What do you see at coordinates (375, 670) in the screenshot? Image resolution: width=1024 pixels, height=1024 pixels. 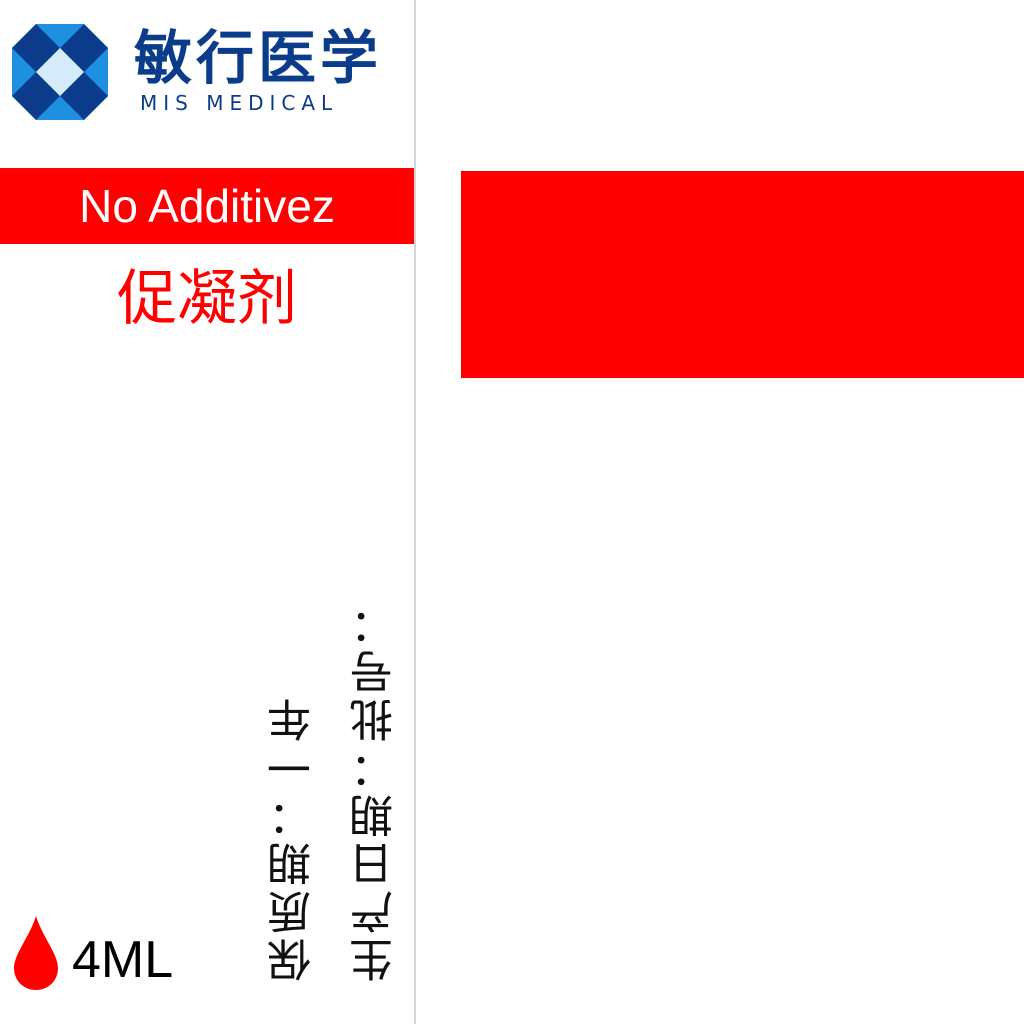 I see `batch-number-label: 批号：` at bounding box center [375, 670].